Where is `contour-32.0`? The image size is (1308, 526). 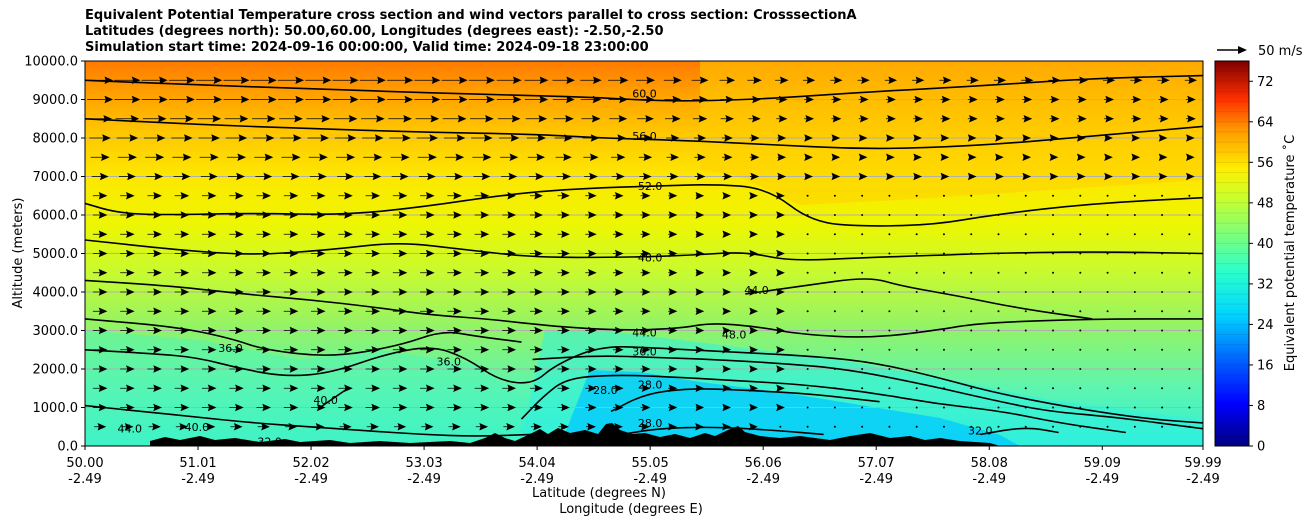 contour-32.0 is located at coordinates (867, 392).